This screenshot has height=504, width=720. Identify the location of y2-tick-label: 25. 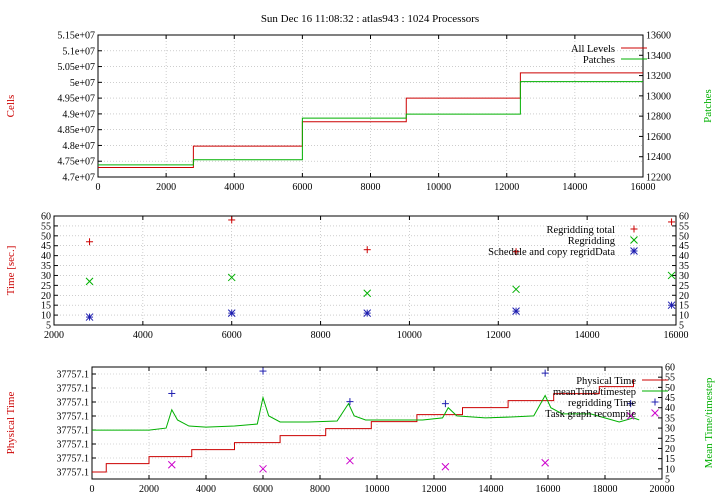
(684, 286).